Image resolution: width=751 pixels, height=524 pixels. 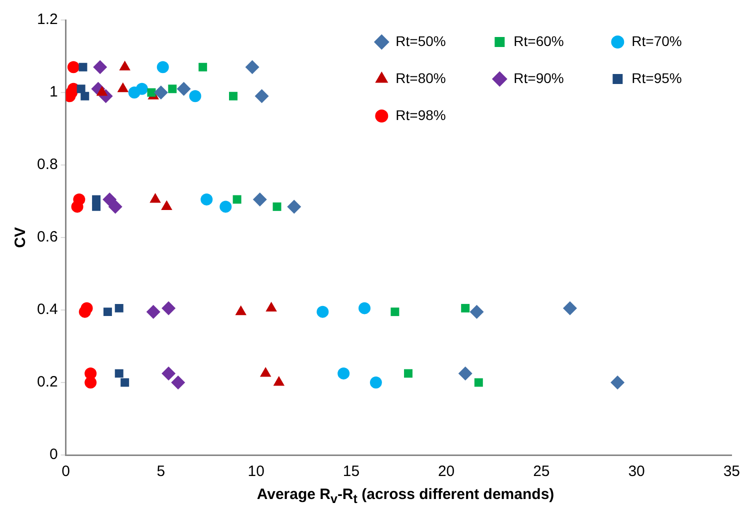 I want to click on legend-label: Rt=95%, so click(x=657, y=78).